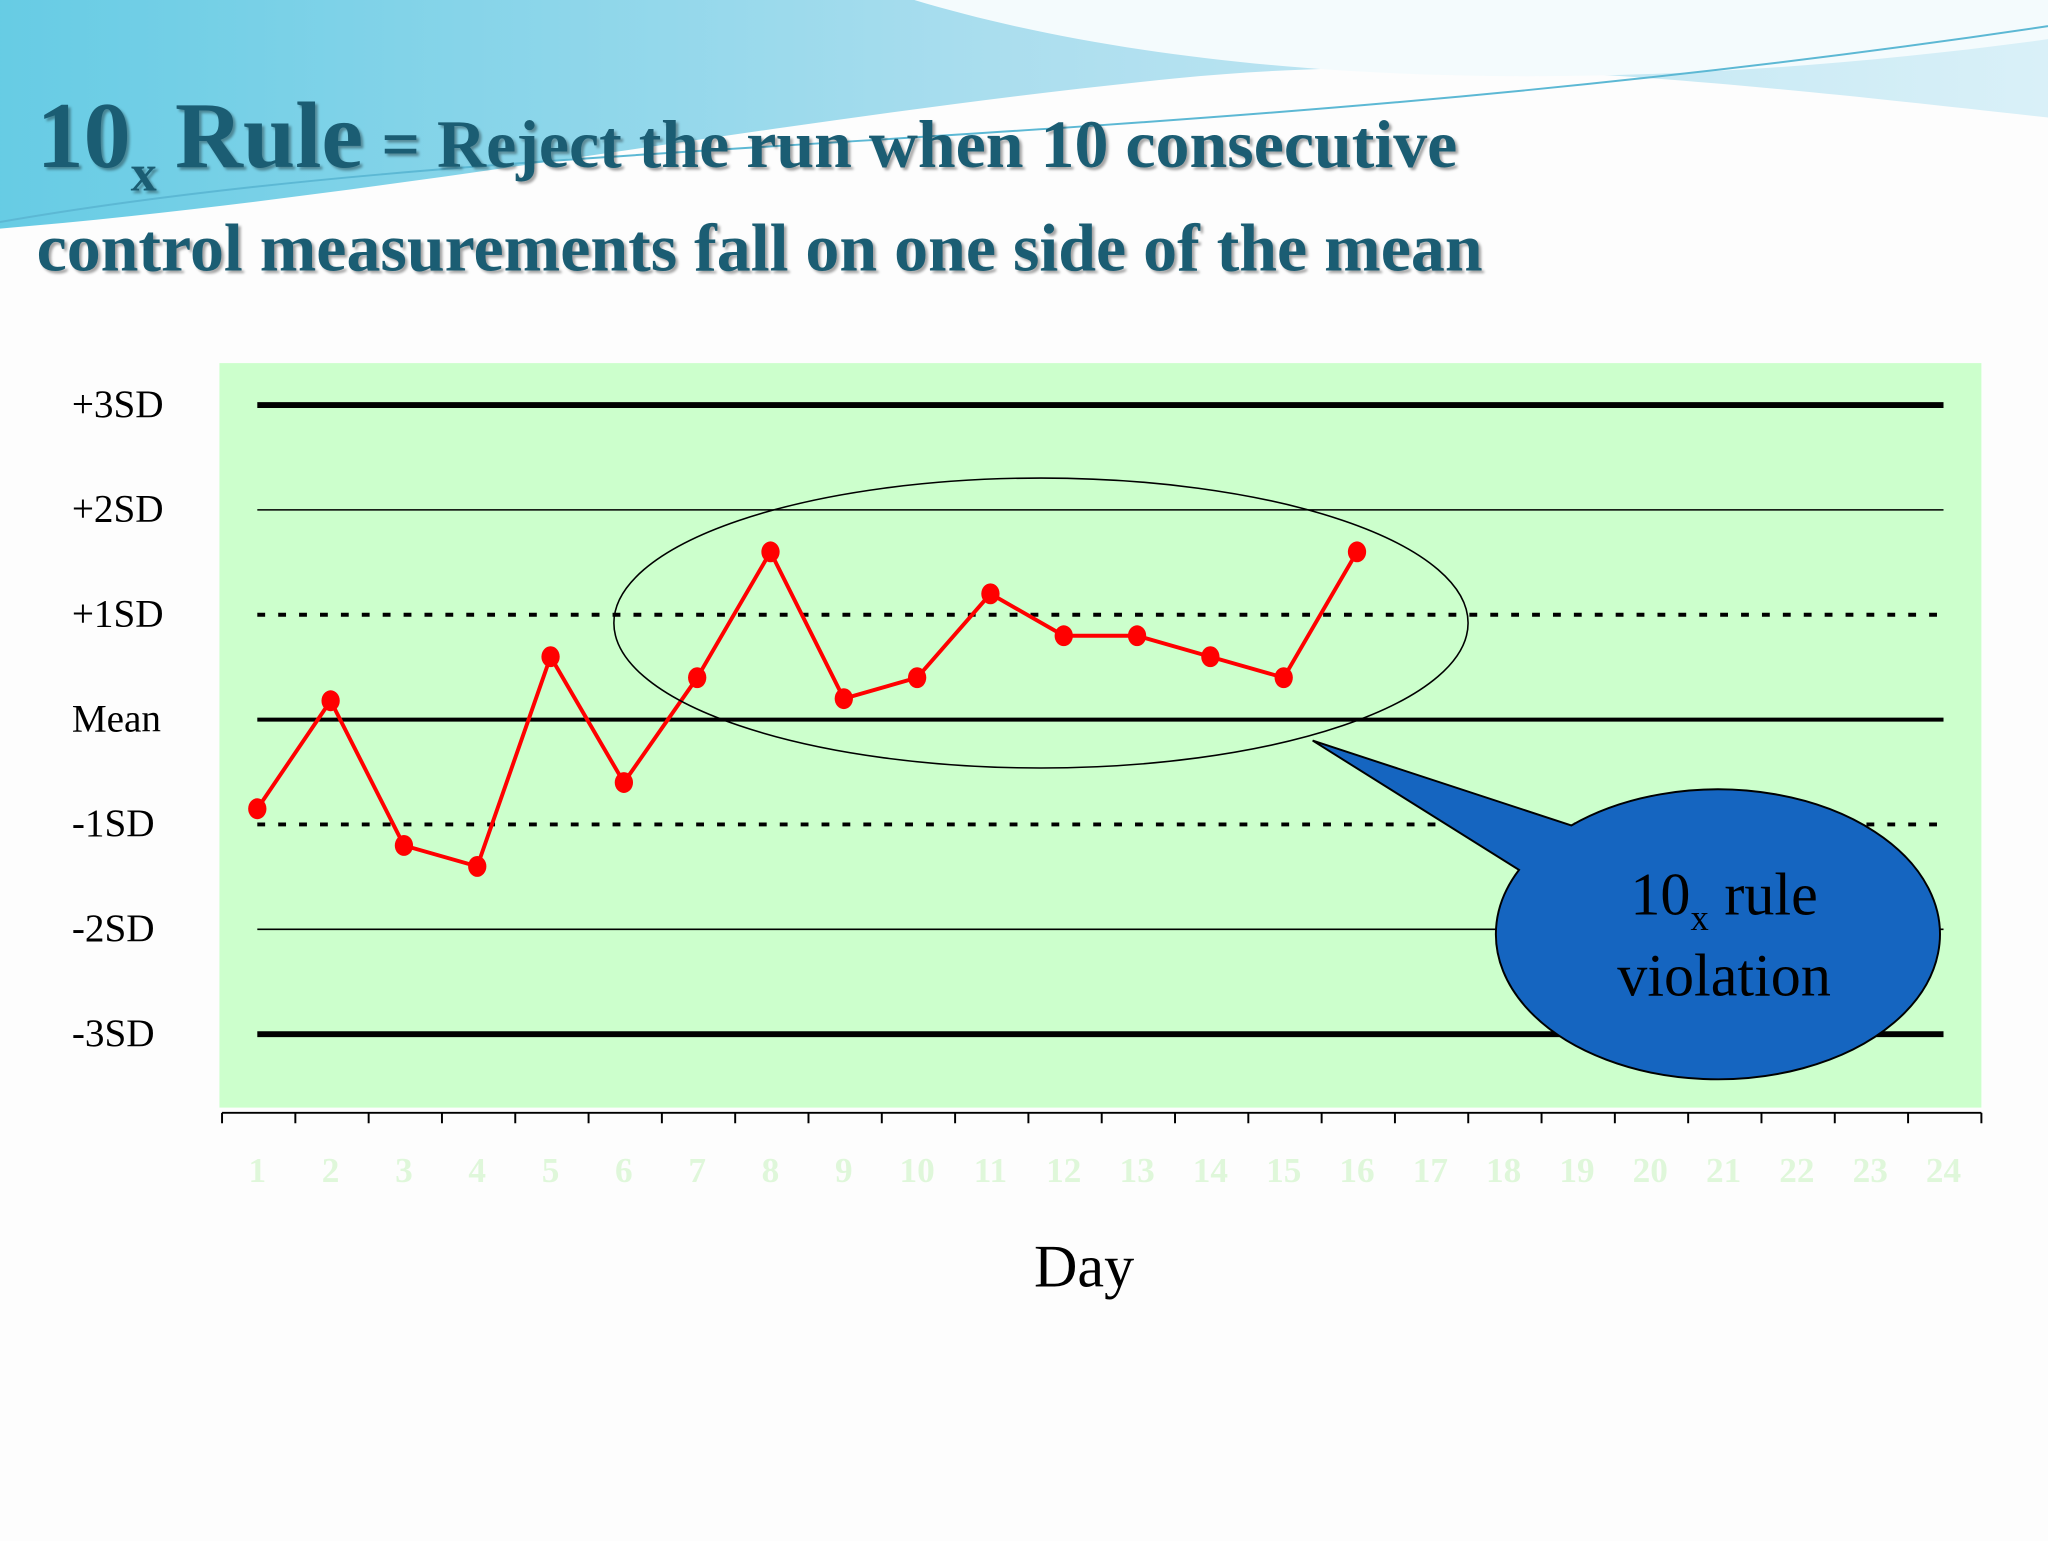 Image resolution: width=2048 pixels, height=1541 pixels. I want to click on x-tick-label: 18, so click(1503, 1170).